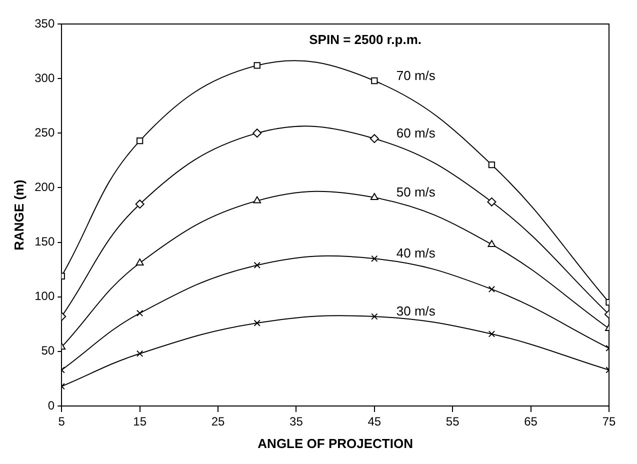 This screenshot has width=637, height=464. Describe the element at coordinates (44, 241) in the screenshot. I see `y-tick-label: 150` at that location.